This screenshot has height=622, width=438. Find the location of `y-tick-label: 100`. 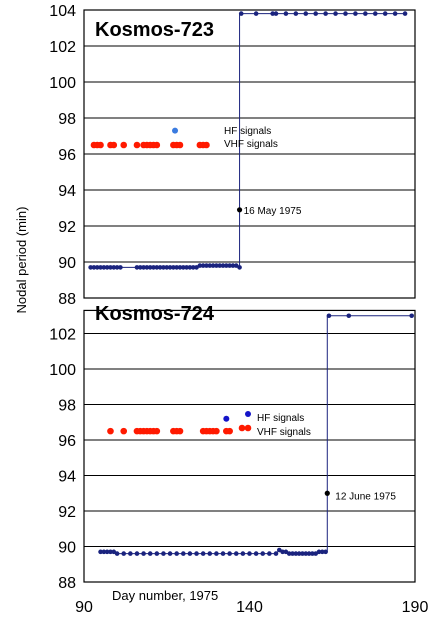

y-tick-label: 100 is located at coordinates (62, 370).